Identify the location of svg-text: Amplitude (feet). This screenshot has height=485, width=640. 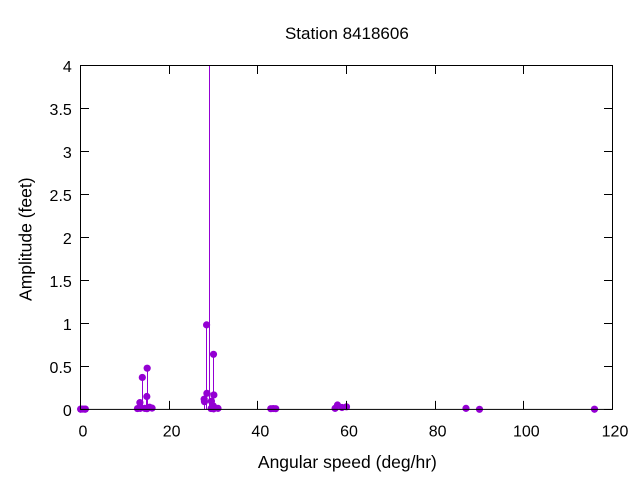
(26, 239).